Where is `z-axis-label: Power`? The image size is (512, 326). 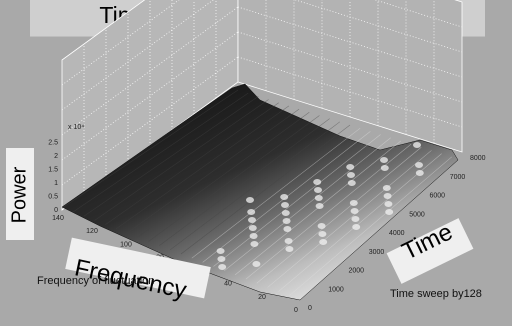
z-axis-label: Power is located at coordinates (19, 195).